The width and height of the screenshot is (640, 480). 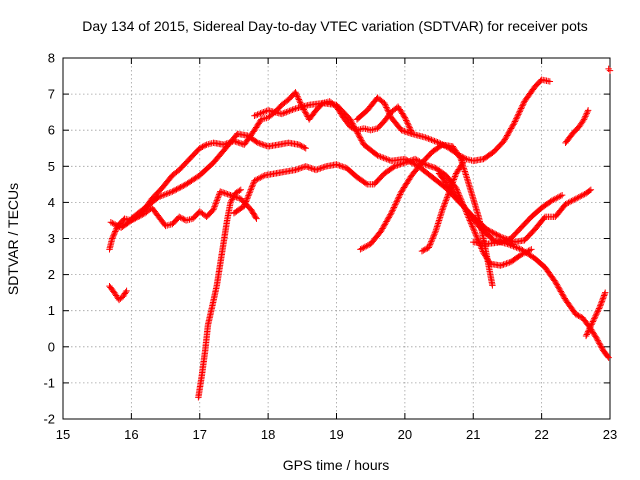 I want to click on y-tick-label: -1, so click(x=49, y=382).